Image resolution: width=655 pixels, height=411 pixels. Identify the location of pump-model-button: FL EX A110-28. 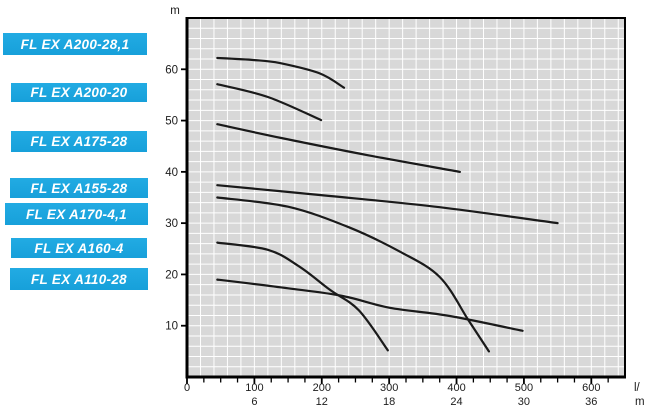
(79, 279).